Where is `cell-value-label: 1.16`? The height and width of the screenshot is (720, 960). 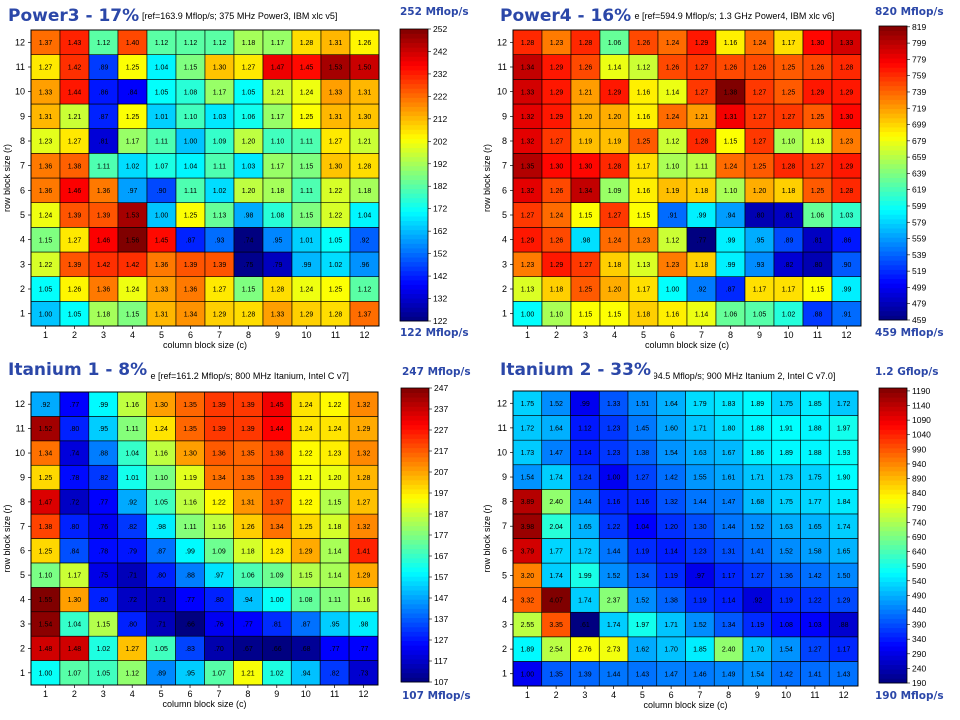
cell-value-label: 1.16 is located at coordinates (132, 405).